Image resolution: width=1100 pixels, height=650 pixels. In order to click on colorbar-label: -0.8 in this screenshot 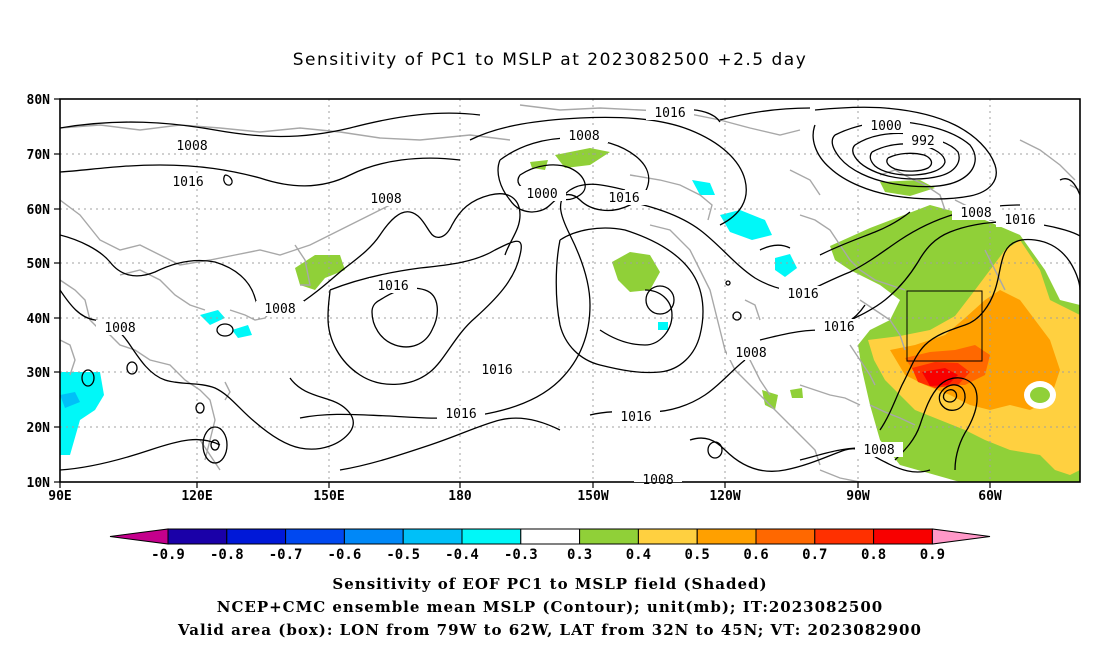, I will do `click(227, 555)`.